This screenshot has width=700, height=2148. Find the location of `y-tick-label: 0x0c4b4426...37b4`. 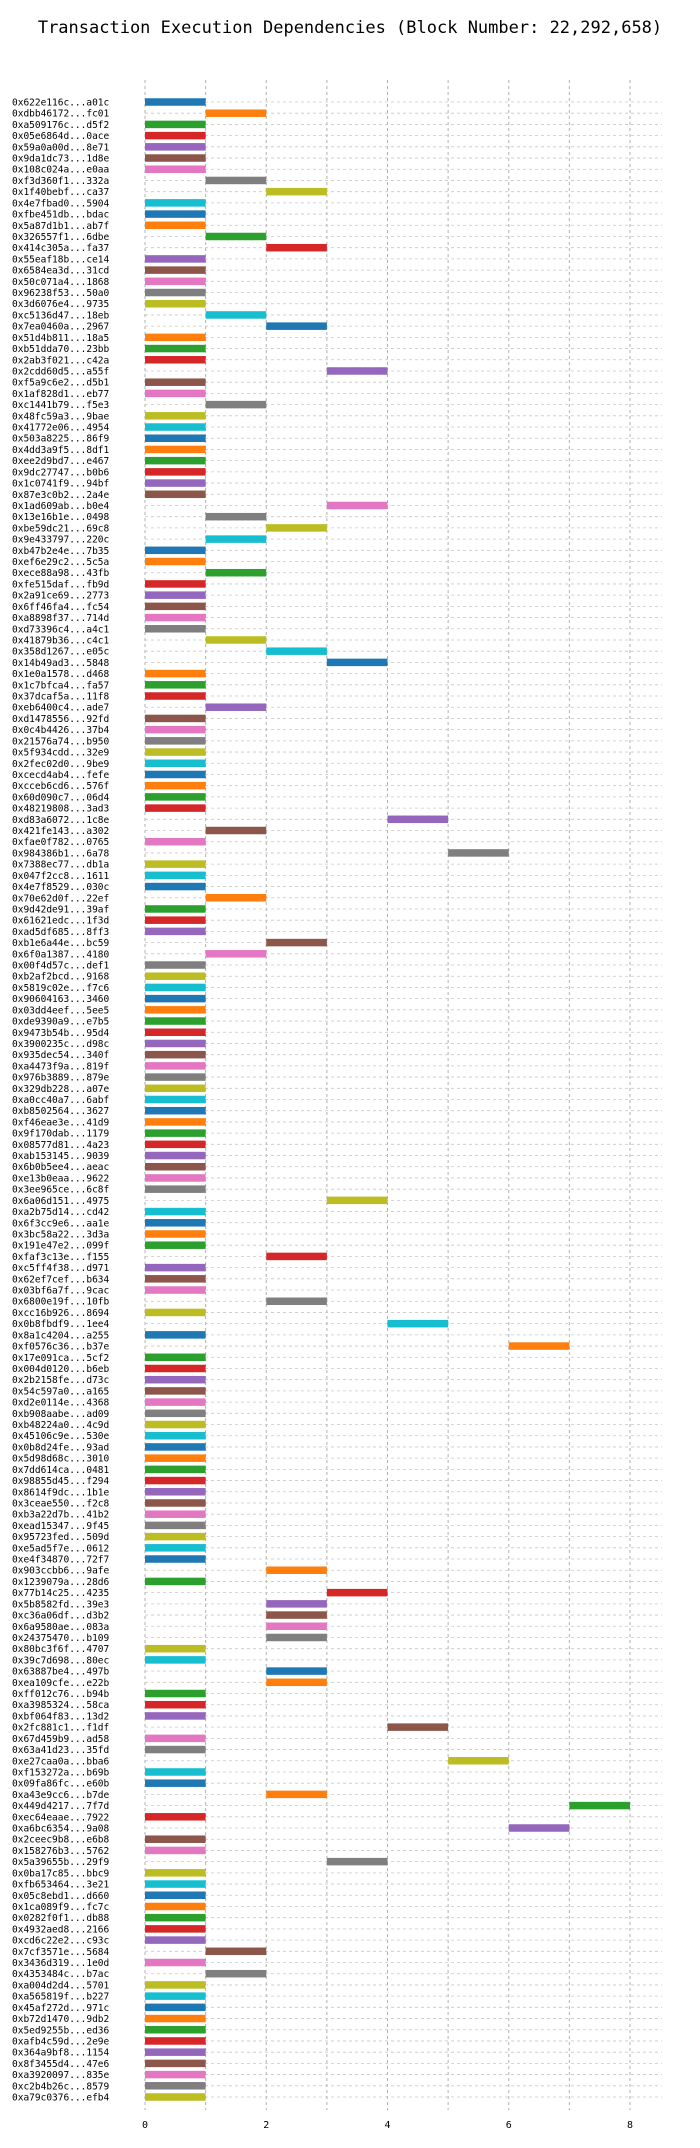

y-tick-label: 0x0c4b4426...37b4 is located at coordinates (61, 730).